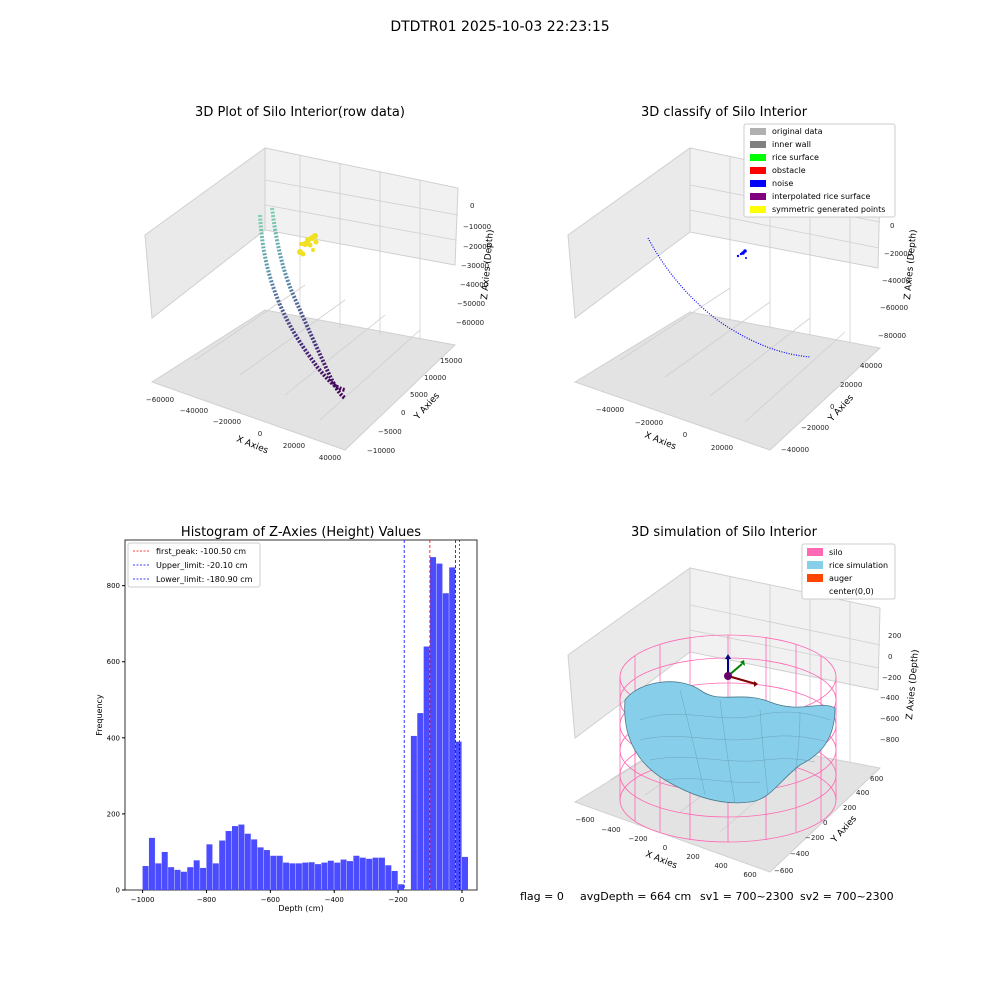 Image resolution: width=1000 pixels, height=1000 pixels. I want to click on raw-xtick: −20000, so click(227, 422).